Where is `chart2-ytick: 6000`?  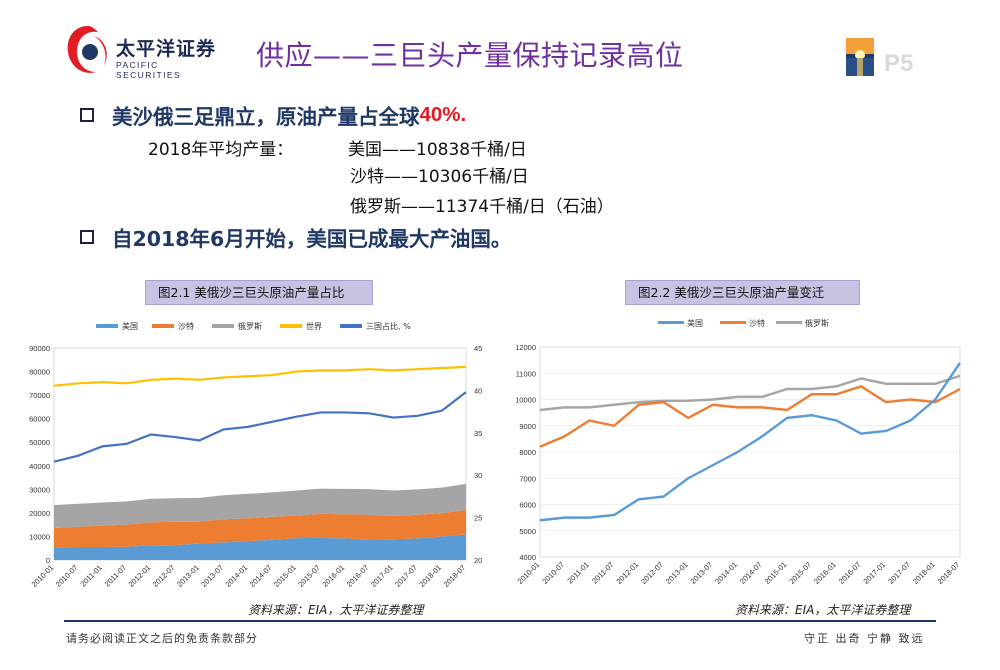
chart2-ytick: 6000 is located at coordinates (527, 505).